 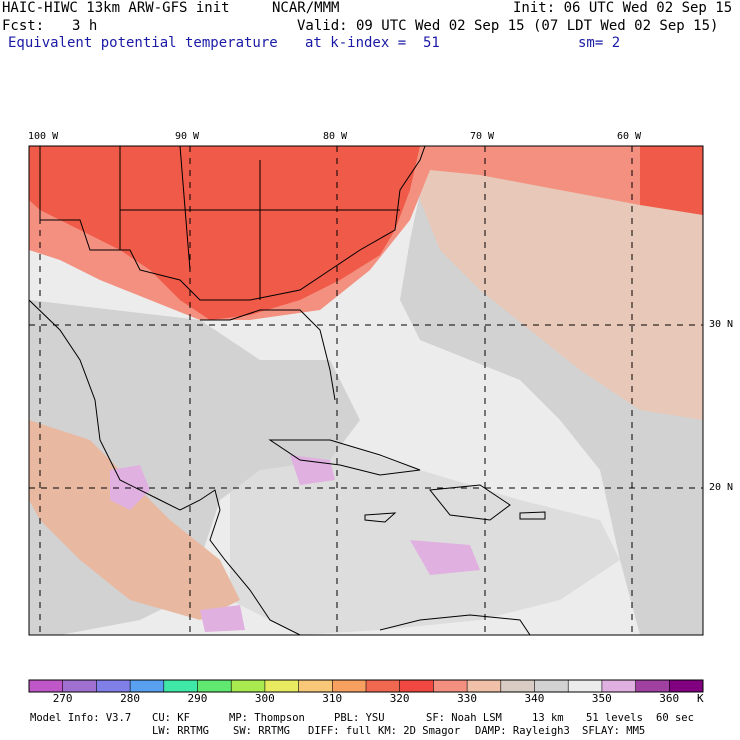 I want to click on level-index: at k-index = 51, so click(x=372, y=43).